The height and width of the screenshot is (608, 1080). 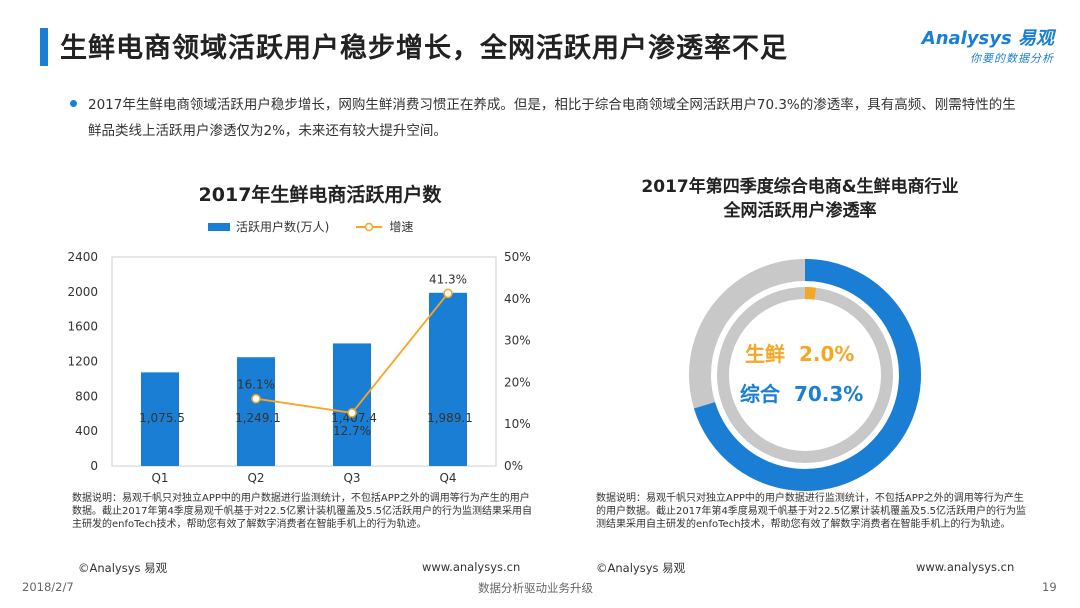 I want to click on donut-chart, so click(x=805, y=375).